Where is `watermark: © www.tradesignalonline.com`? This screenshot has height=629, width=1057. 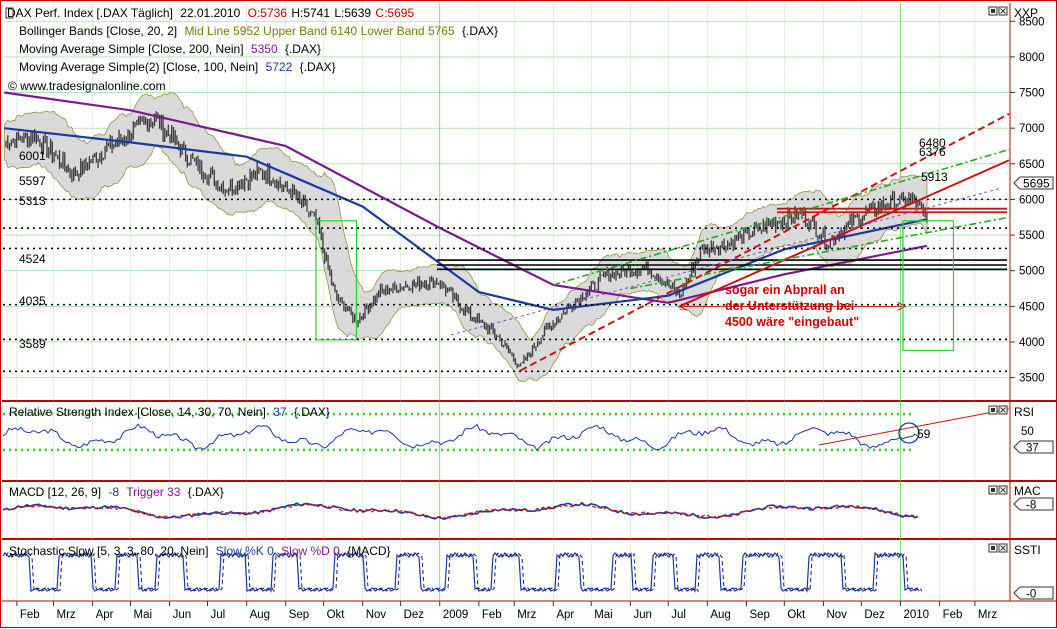
watermark: © www.tradesignalonline.com is located at coordinates (87, 86).